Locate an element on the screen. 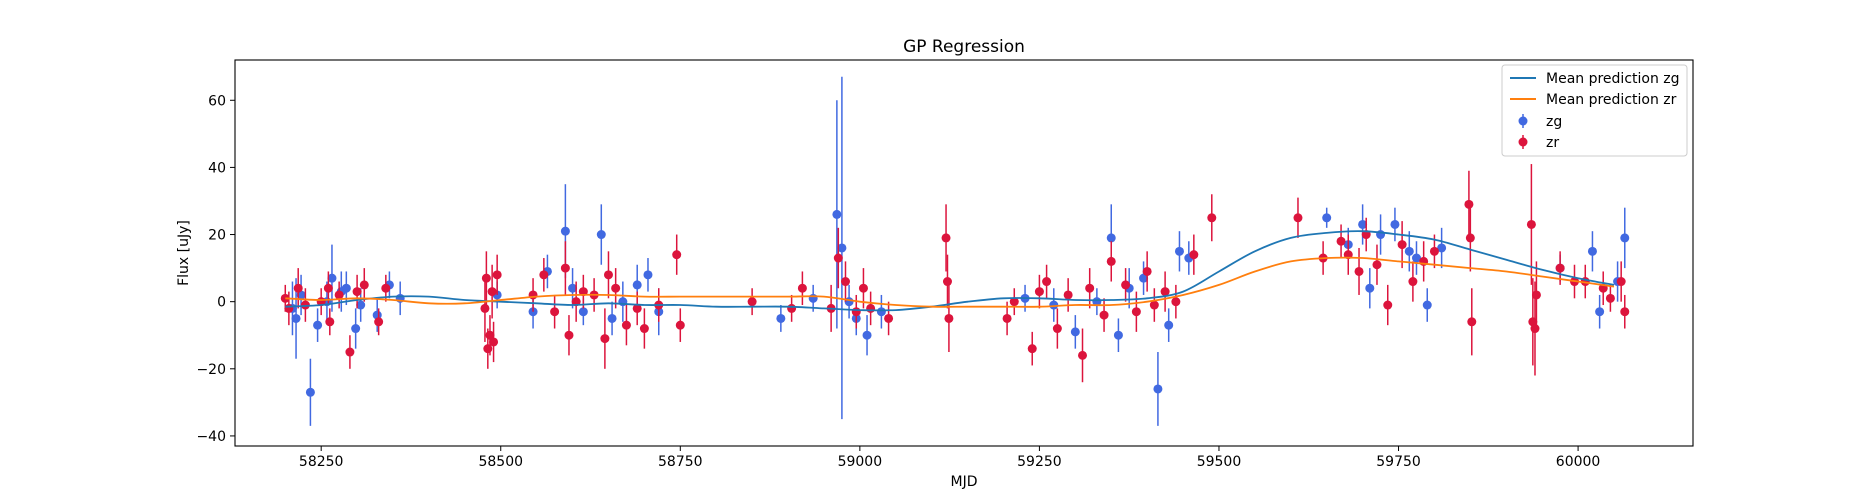 This screenshot has width=1875, height=500. x-tick-label: 58500 is located at coordinates (500, 462).